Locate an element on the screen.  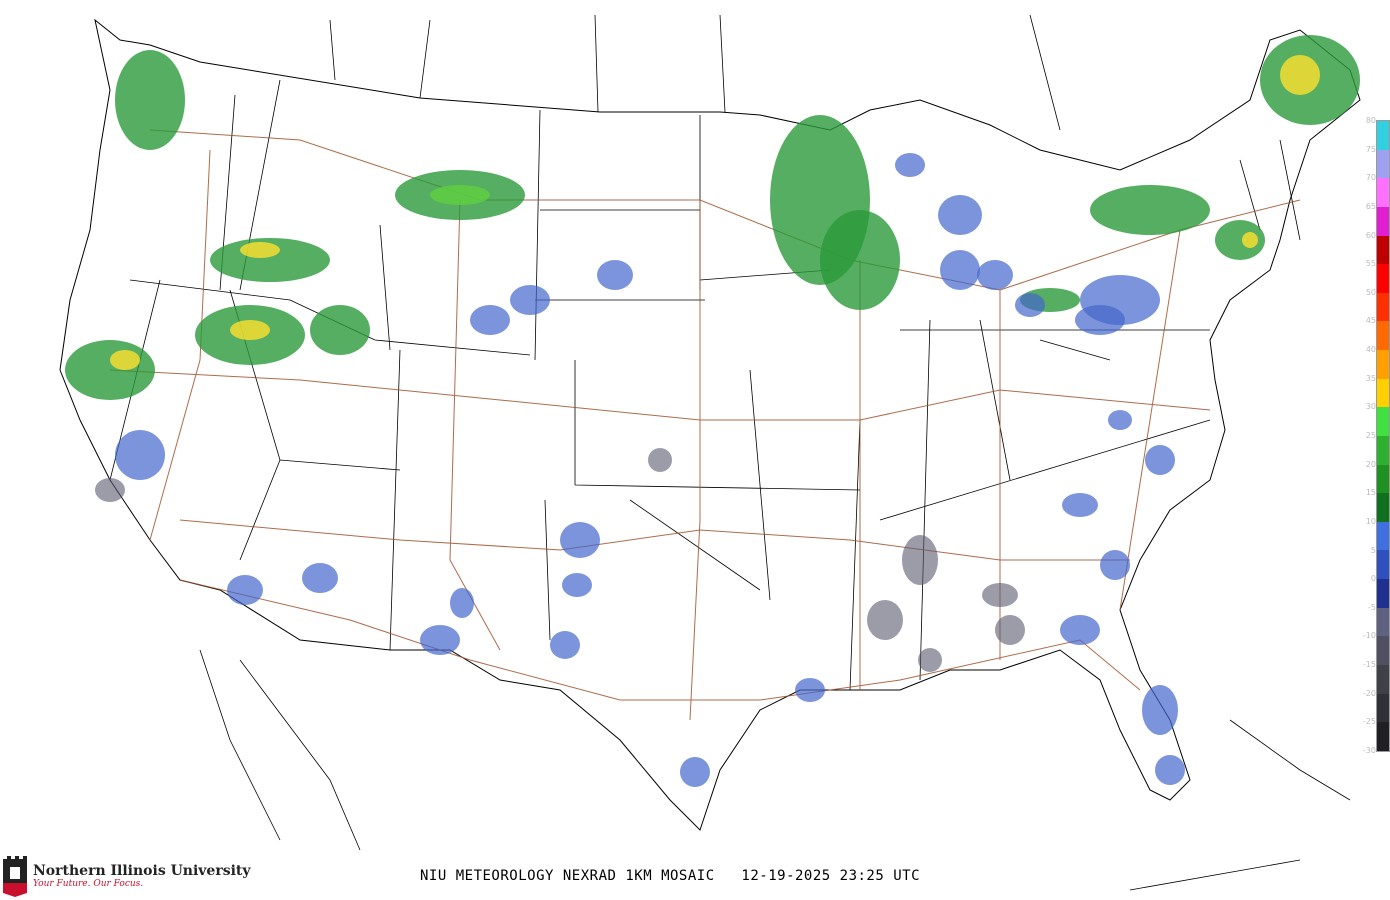
colorbar-label: 10 is located at coordinates (1370, 521).